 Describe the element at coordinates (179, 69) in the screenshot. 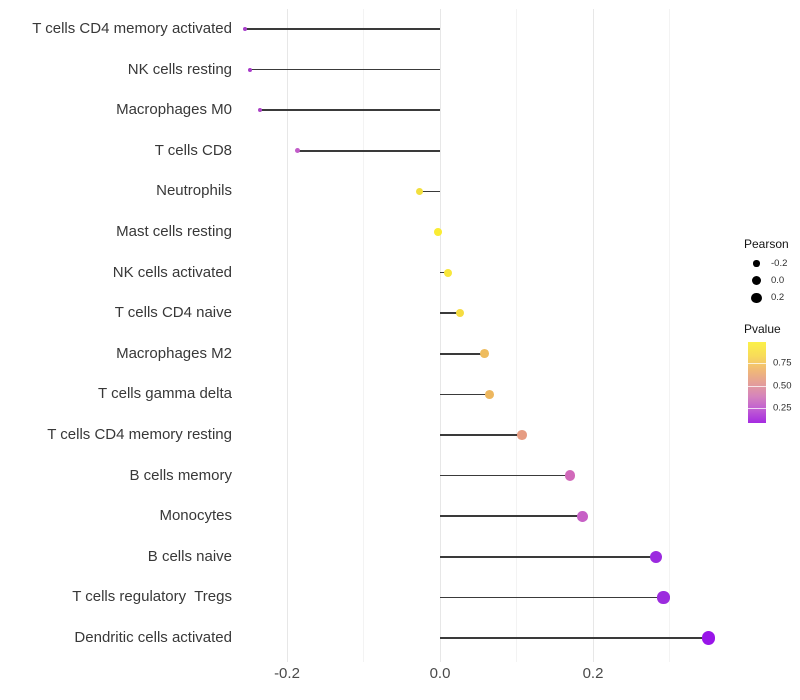

I see `y-axis-label: NK cells resting` at that location.